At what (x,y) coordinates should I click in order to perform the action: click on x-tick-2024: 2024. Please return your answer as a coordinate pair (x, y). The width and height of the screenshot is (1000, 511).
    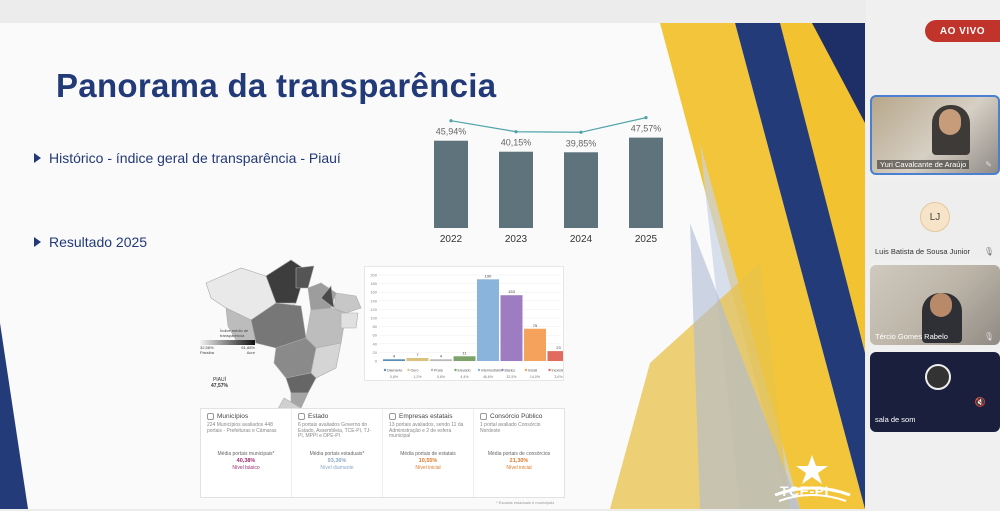
    Looking at the image, I should click on (581, 239).